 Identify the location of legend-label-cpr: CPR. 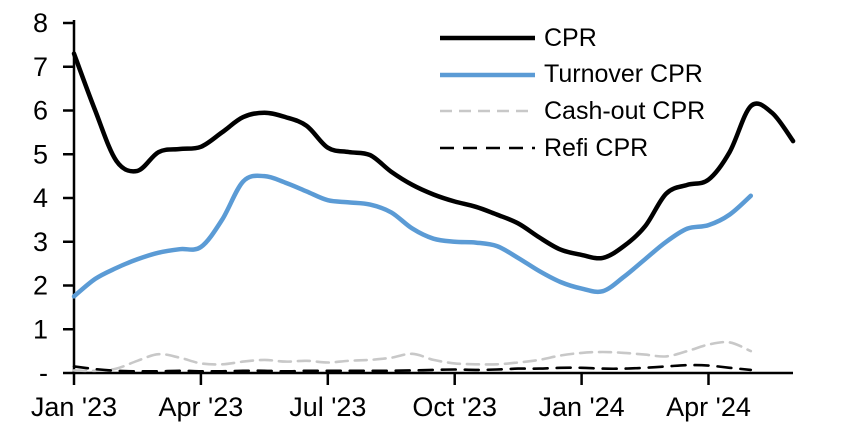
(570, 37).